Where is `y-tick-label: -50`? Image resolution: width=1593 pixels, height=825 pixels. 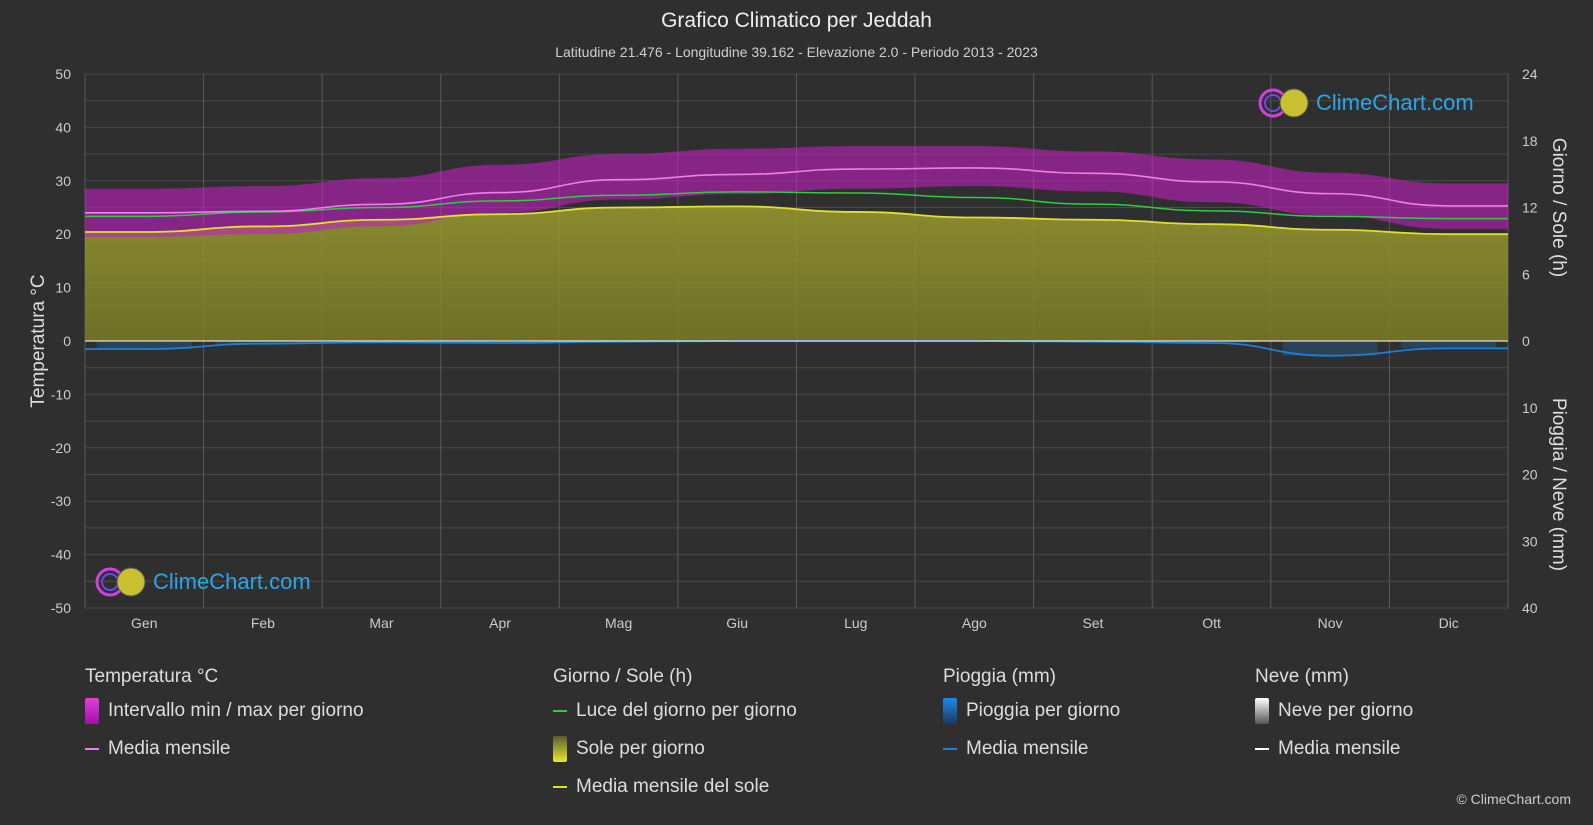 y-tick-label: -50 is located at coordinates (61, 608).